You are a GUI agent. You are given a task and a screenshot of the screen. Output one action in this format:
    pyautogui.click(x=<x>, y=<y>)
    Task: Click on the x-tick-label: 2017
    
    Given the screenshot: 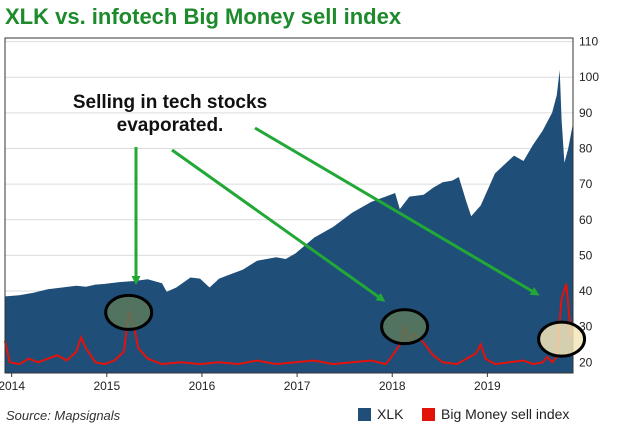 What is the action you would take?
    pyautogui.click(x=297, y=386)
    